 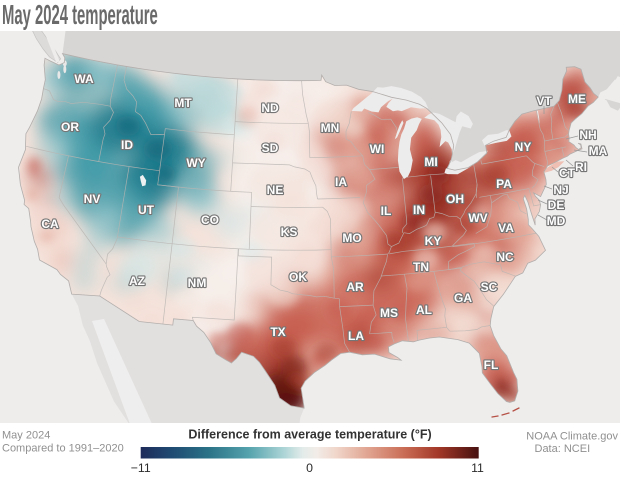 What do you see at coordinates (275, 190) in the screenshot?
I see `svg-text: NE` at bounding box center [275, 190].